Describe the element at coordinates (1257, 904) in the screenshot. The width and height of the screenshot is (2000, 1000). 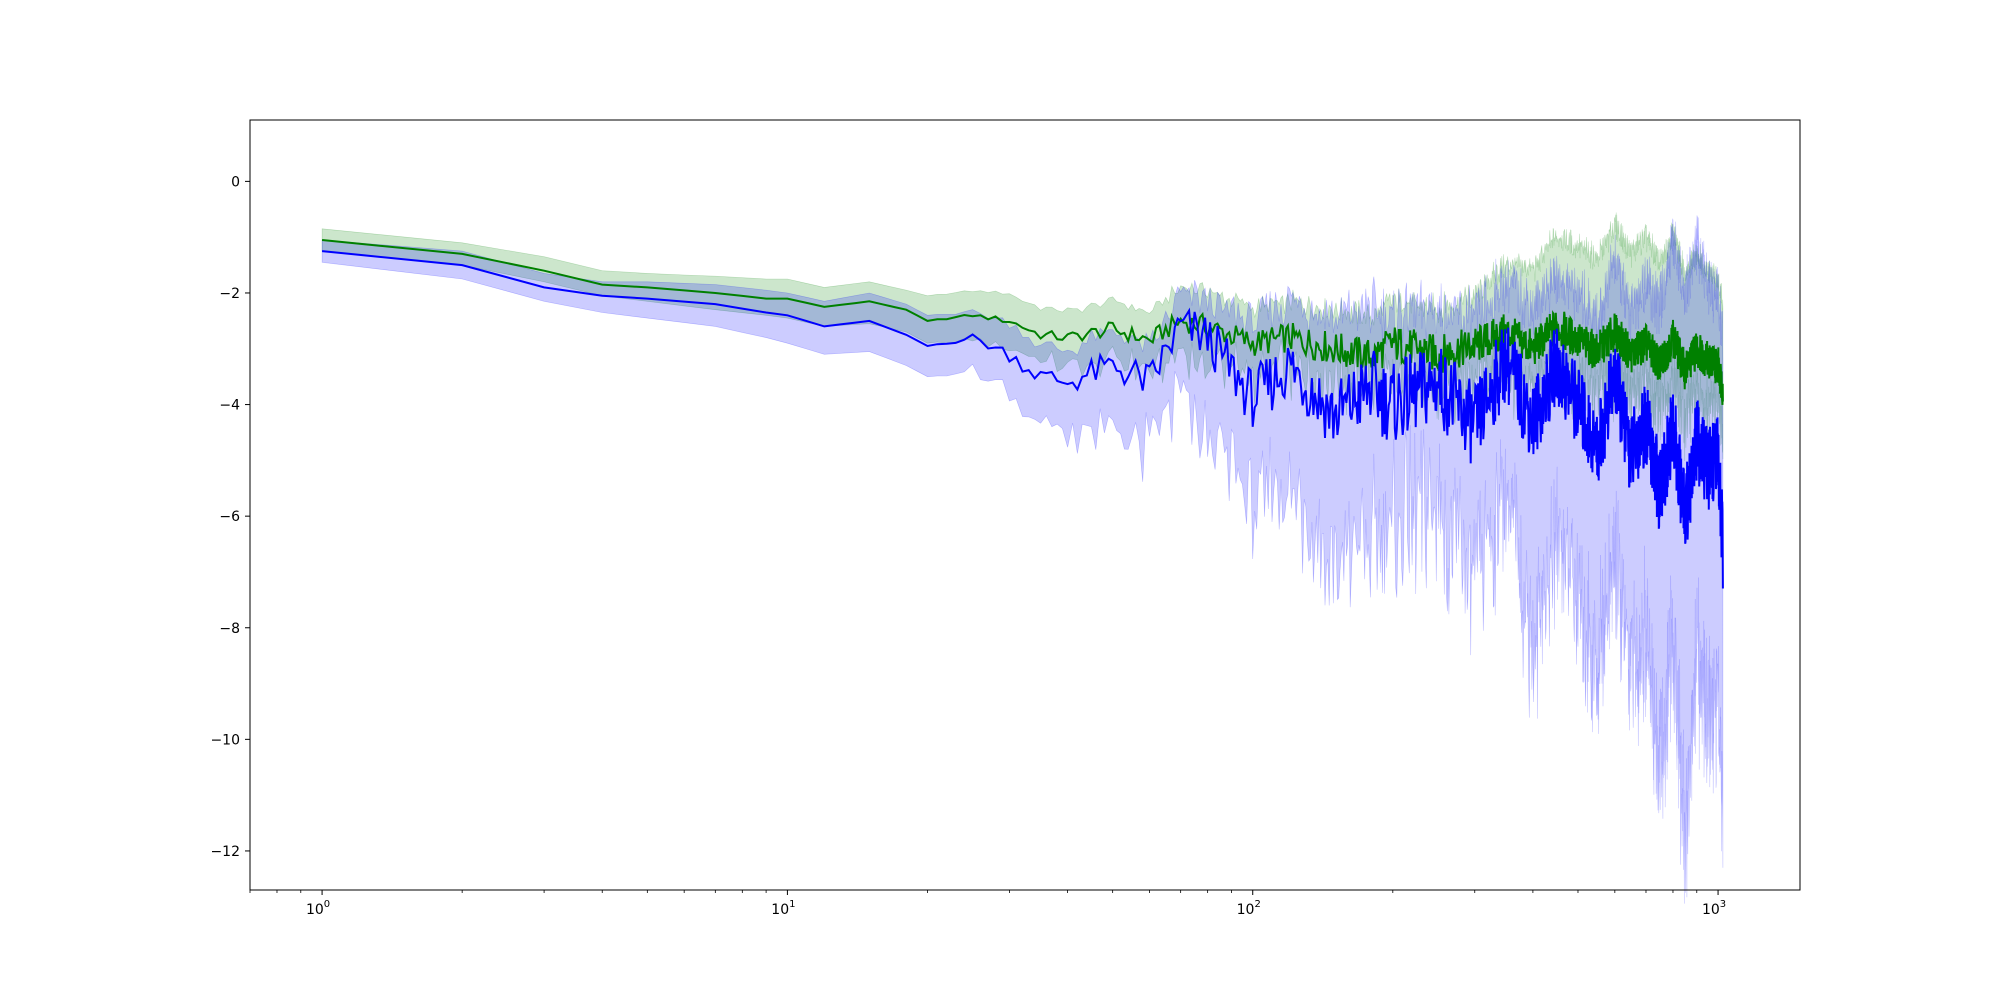
I see `x-tick-exponent: 2` at that location.